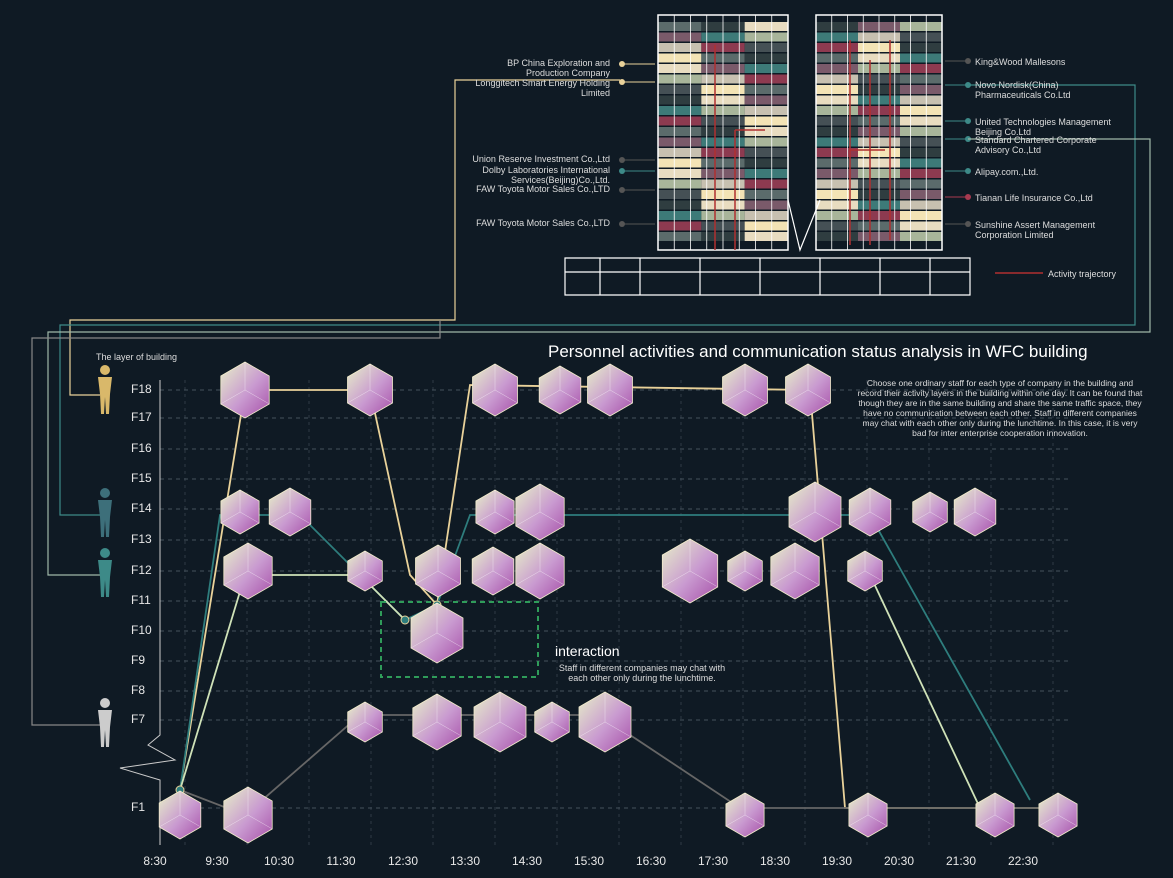 The width and height of the screenshot is (1173, 878). I want to click on time-label: 17:30, so click(713, 861).